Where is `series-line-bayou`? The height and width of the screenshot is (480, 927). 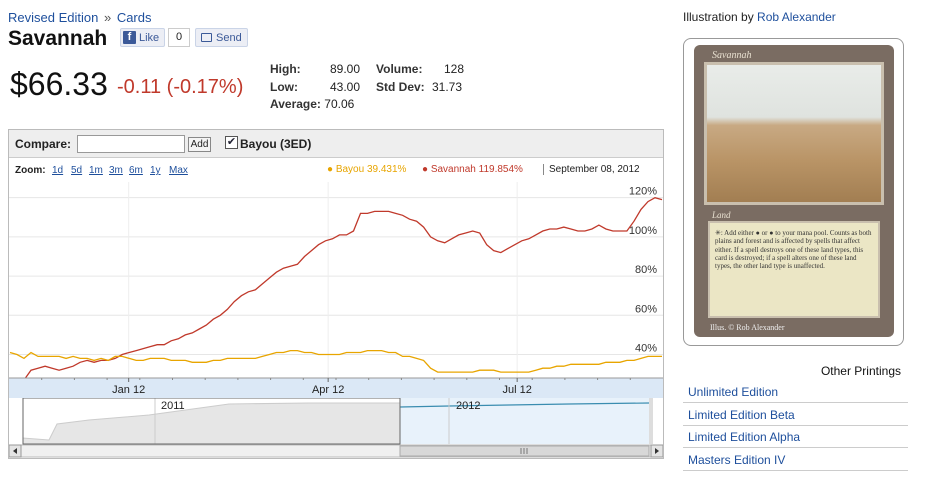 series-line-bayou is located at coordinates (335, 361).